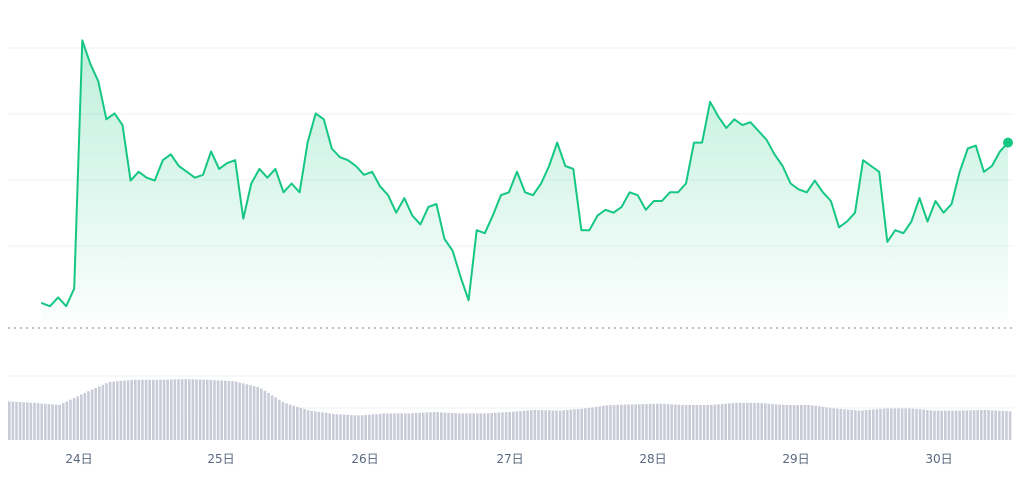 This screenshot has width=1024, height=479. What do you see at coordinates (938, 459) in the screenshot?
I see `x-tick-label: 30日` at bounding box center [938, 459].